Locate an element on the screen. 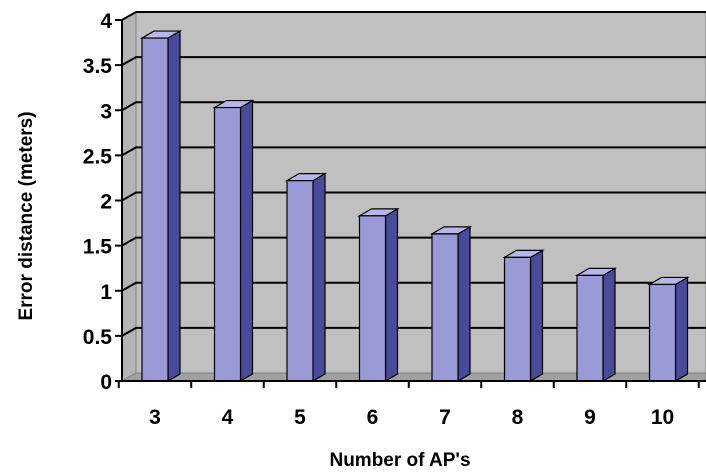 The height and width of the screenshot is (473, 706). y-tick-label: 4 is located at coordinates (106, 21).